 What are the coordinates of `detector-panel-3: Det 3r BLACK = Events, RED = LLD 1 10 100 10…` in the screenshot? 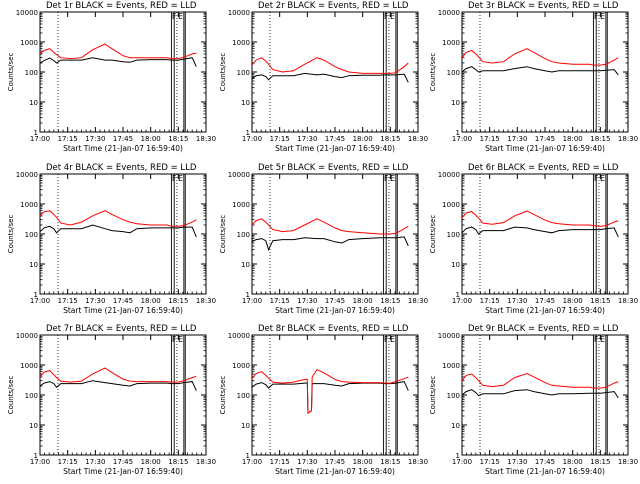 It's located at (533, 77).